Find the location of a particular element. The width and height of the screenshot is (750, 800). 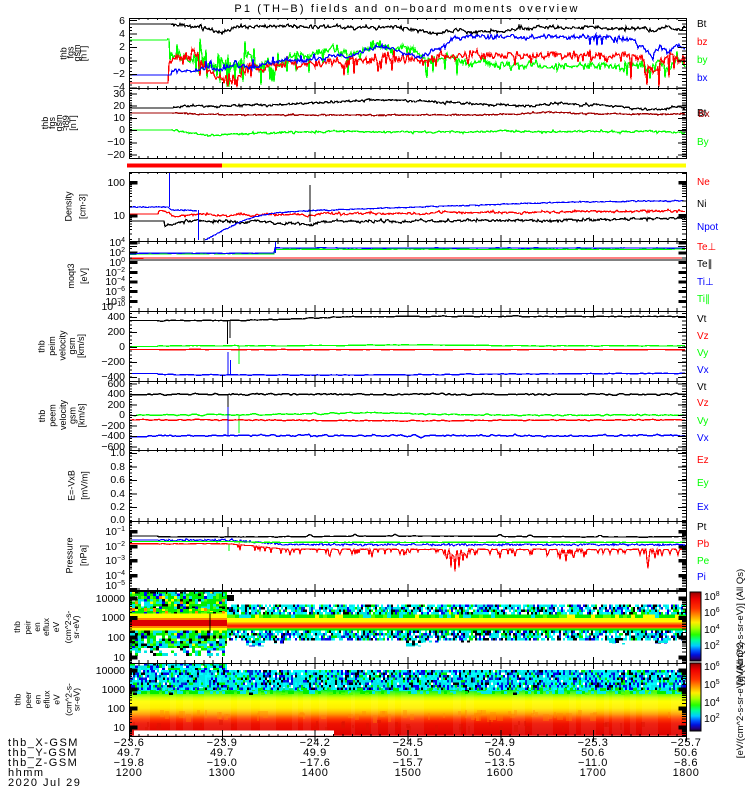

svg-text: 0.4 is located at coordinates (117, 494).